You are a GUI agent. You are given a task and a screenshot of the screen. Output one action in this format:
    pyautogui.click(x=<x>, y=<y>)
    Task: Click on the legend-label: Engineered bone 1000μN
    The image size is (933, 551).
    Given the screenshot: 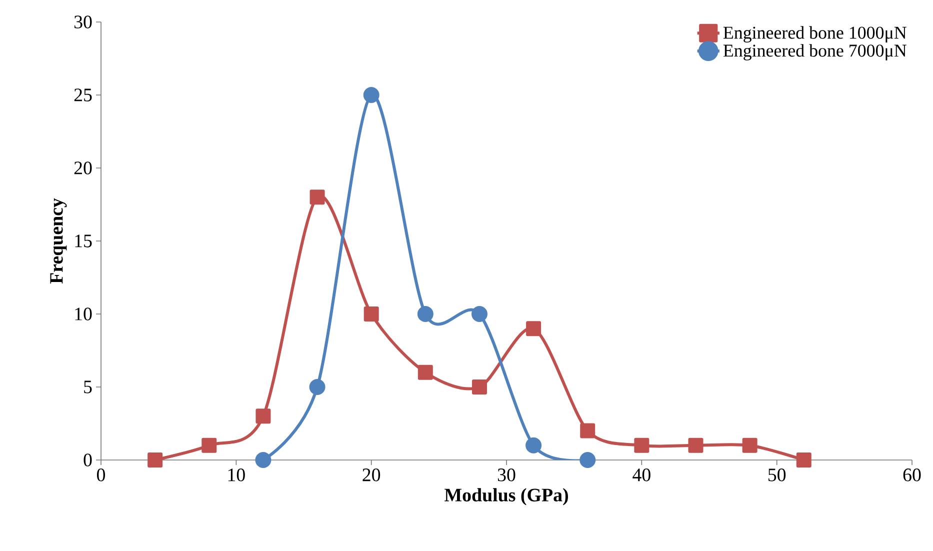 What is the action you would take?
    pyautogui.click(x=814, y=34)
    